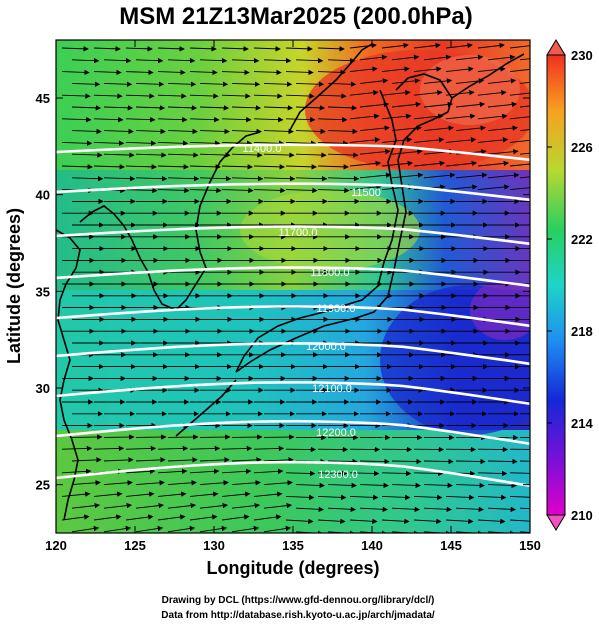 The width and height of the screenshot is (599, 625). Describe the element at coordinates (530, 545) in the screenshot. I see `x-tick-label: 150` at that location.